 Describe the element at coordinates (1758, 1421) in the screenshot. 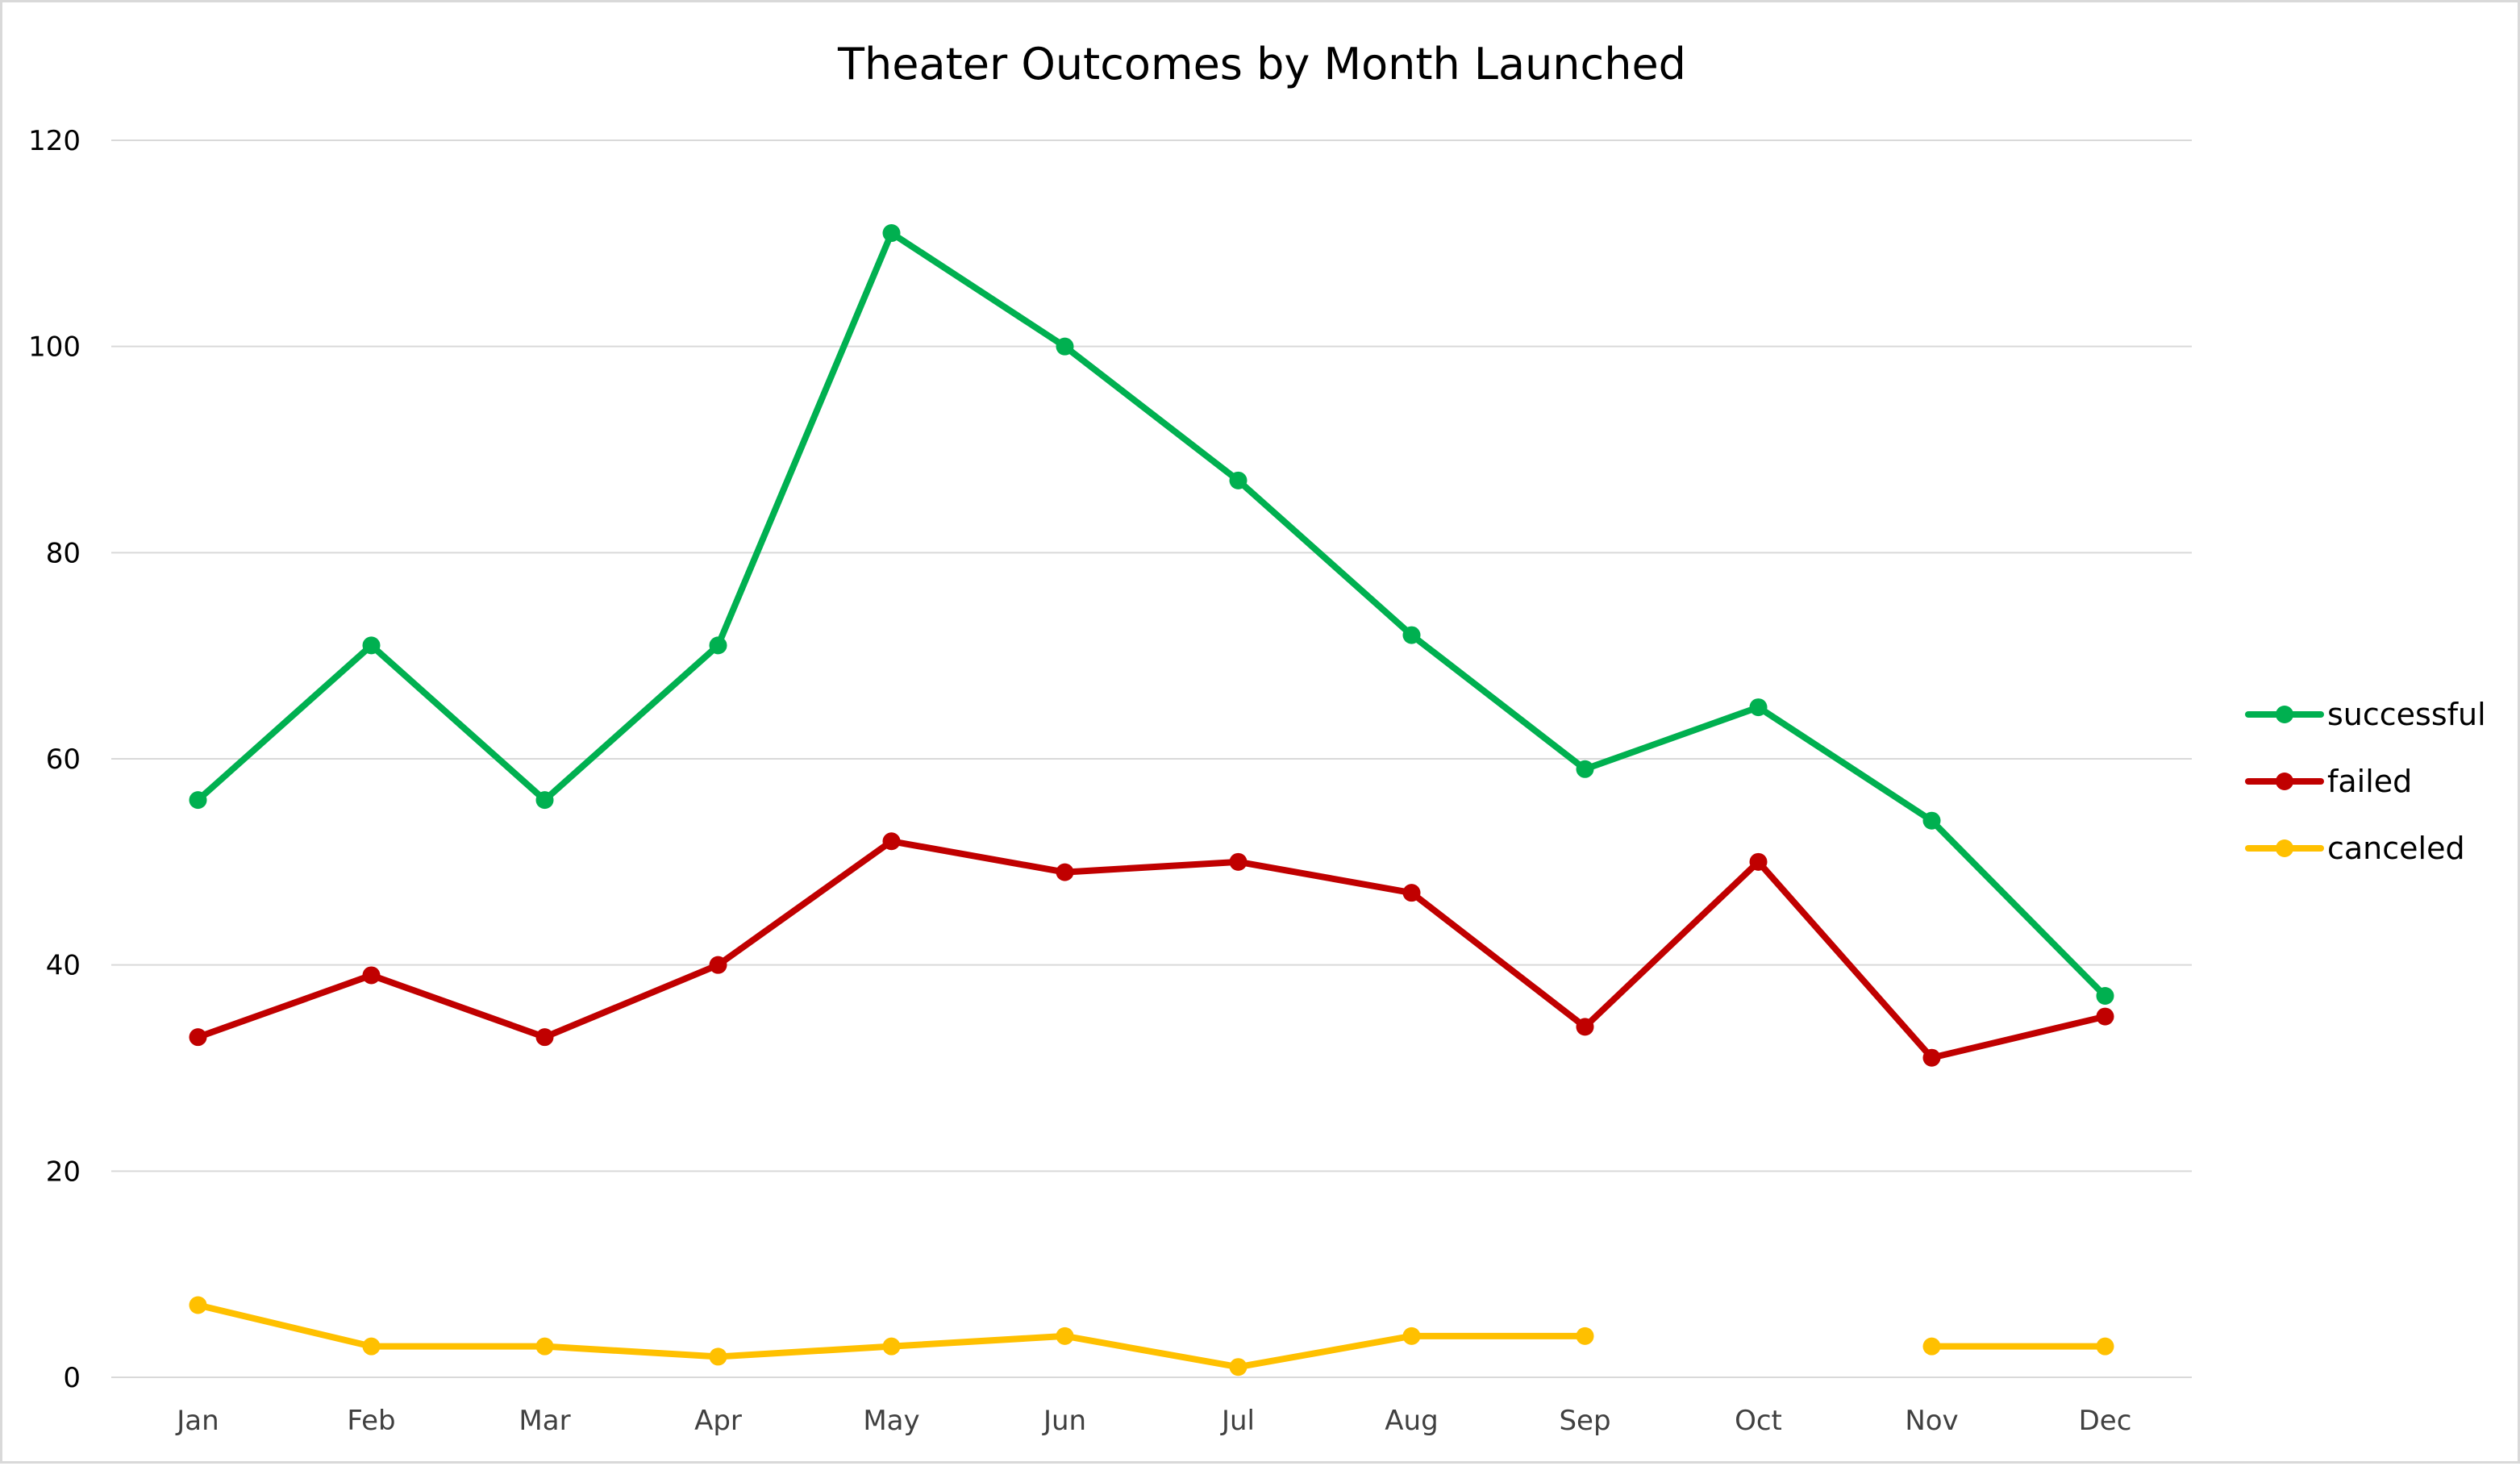

I see `x-tick-label-oct: Oct` at that location.